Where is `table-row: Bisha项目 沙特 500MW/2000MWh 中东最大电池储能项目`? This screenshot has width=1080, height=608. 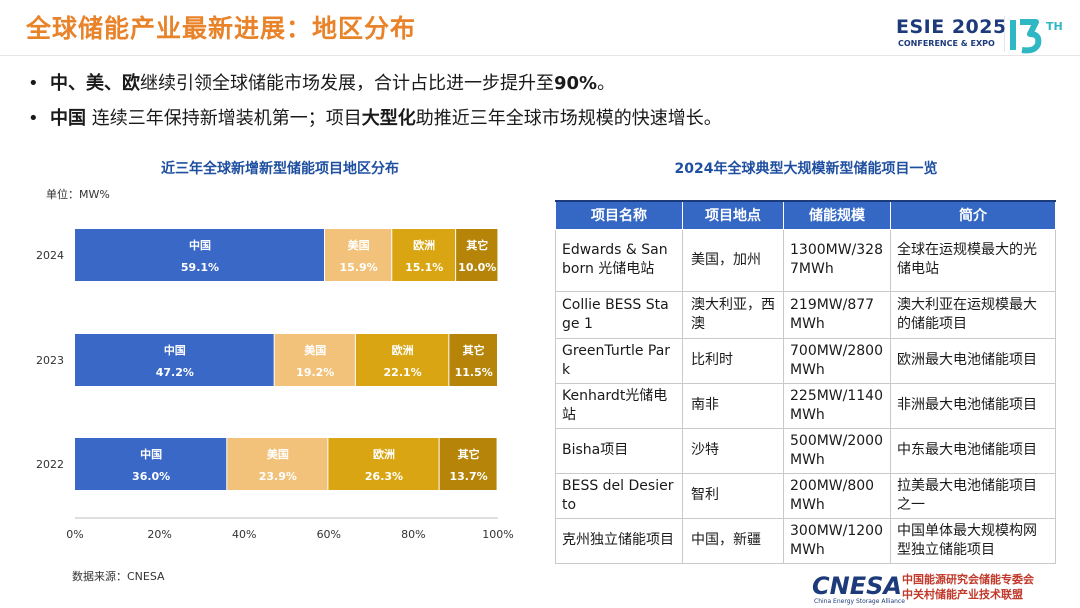
table-row: Bisha项目 沙特 500MW/2000MWh 中东最大电池储能项目 is located at coordinates (805, 450).